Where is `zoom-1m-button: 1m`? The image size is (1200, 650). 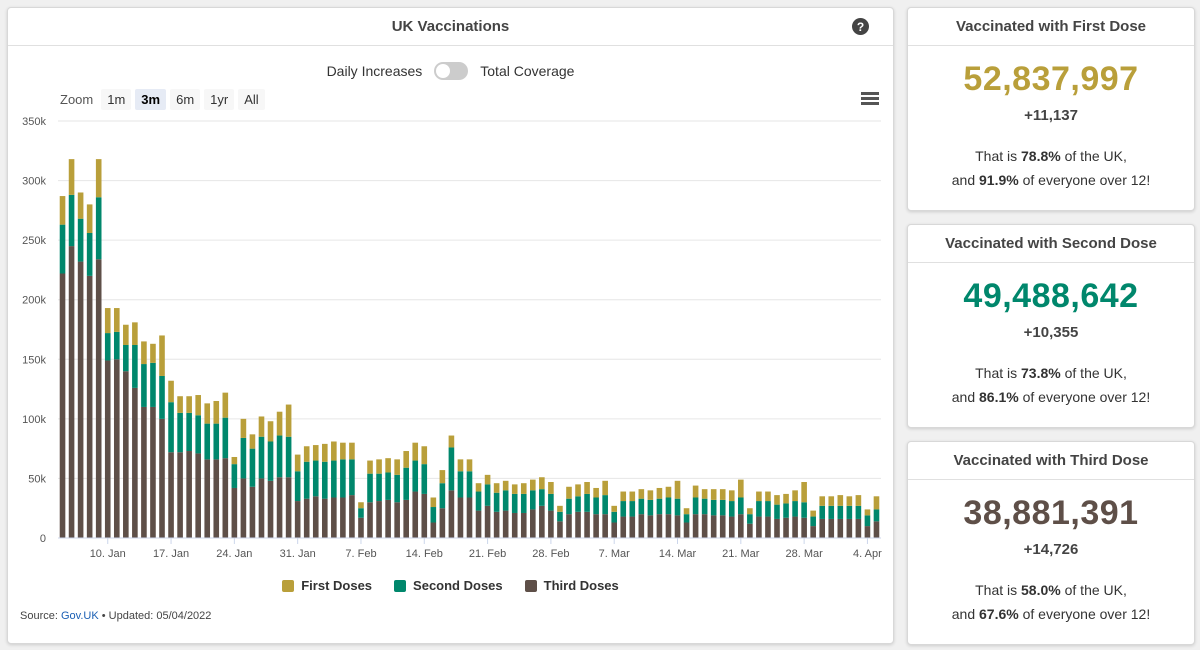 zoom-1m-button: 1m is located at coordinates (116, 99).